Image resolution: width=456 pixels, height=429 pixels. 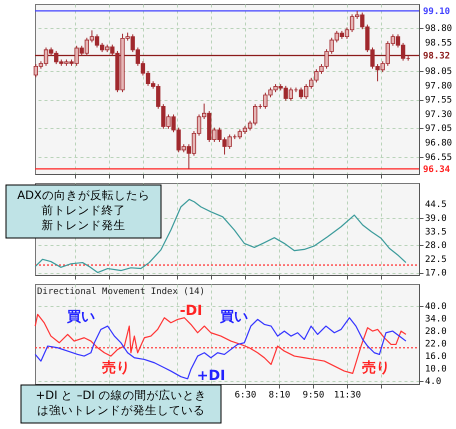 What do you see at coordinates (436, 369) in the screenshot?
I see `y-tick-label: 10.0` at bounding box center [436, 369].